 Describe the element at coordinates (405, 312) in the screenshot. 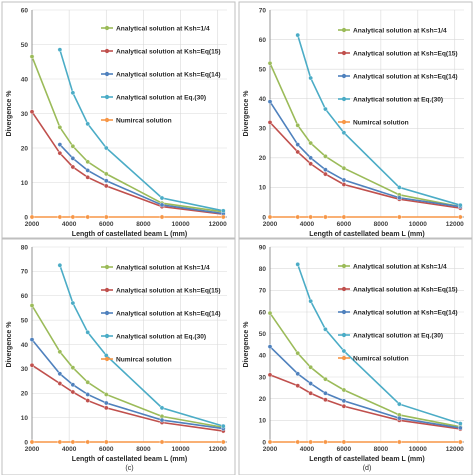

I see `legend-entry: Analytical solution at Ksh=Eq(14)` at that location.